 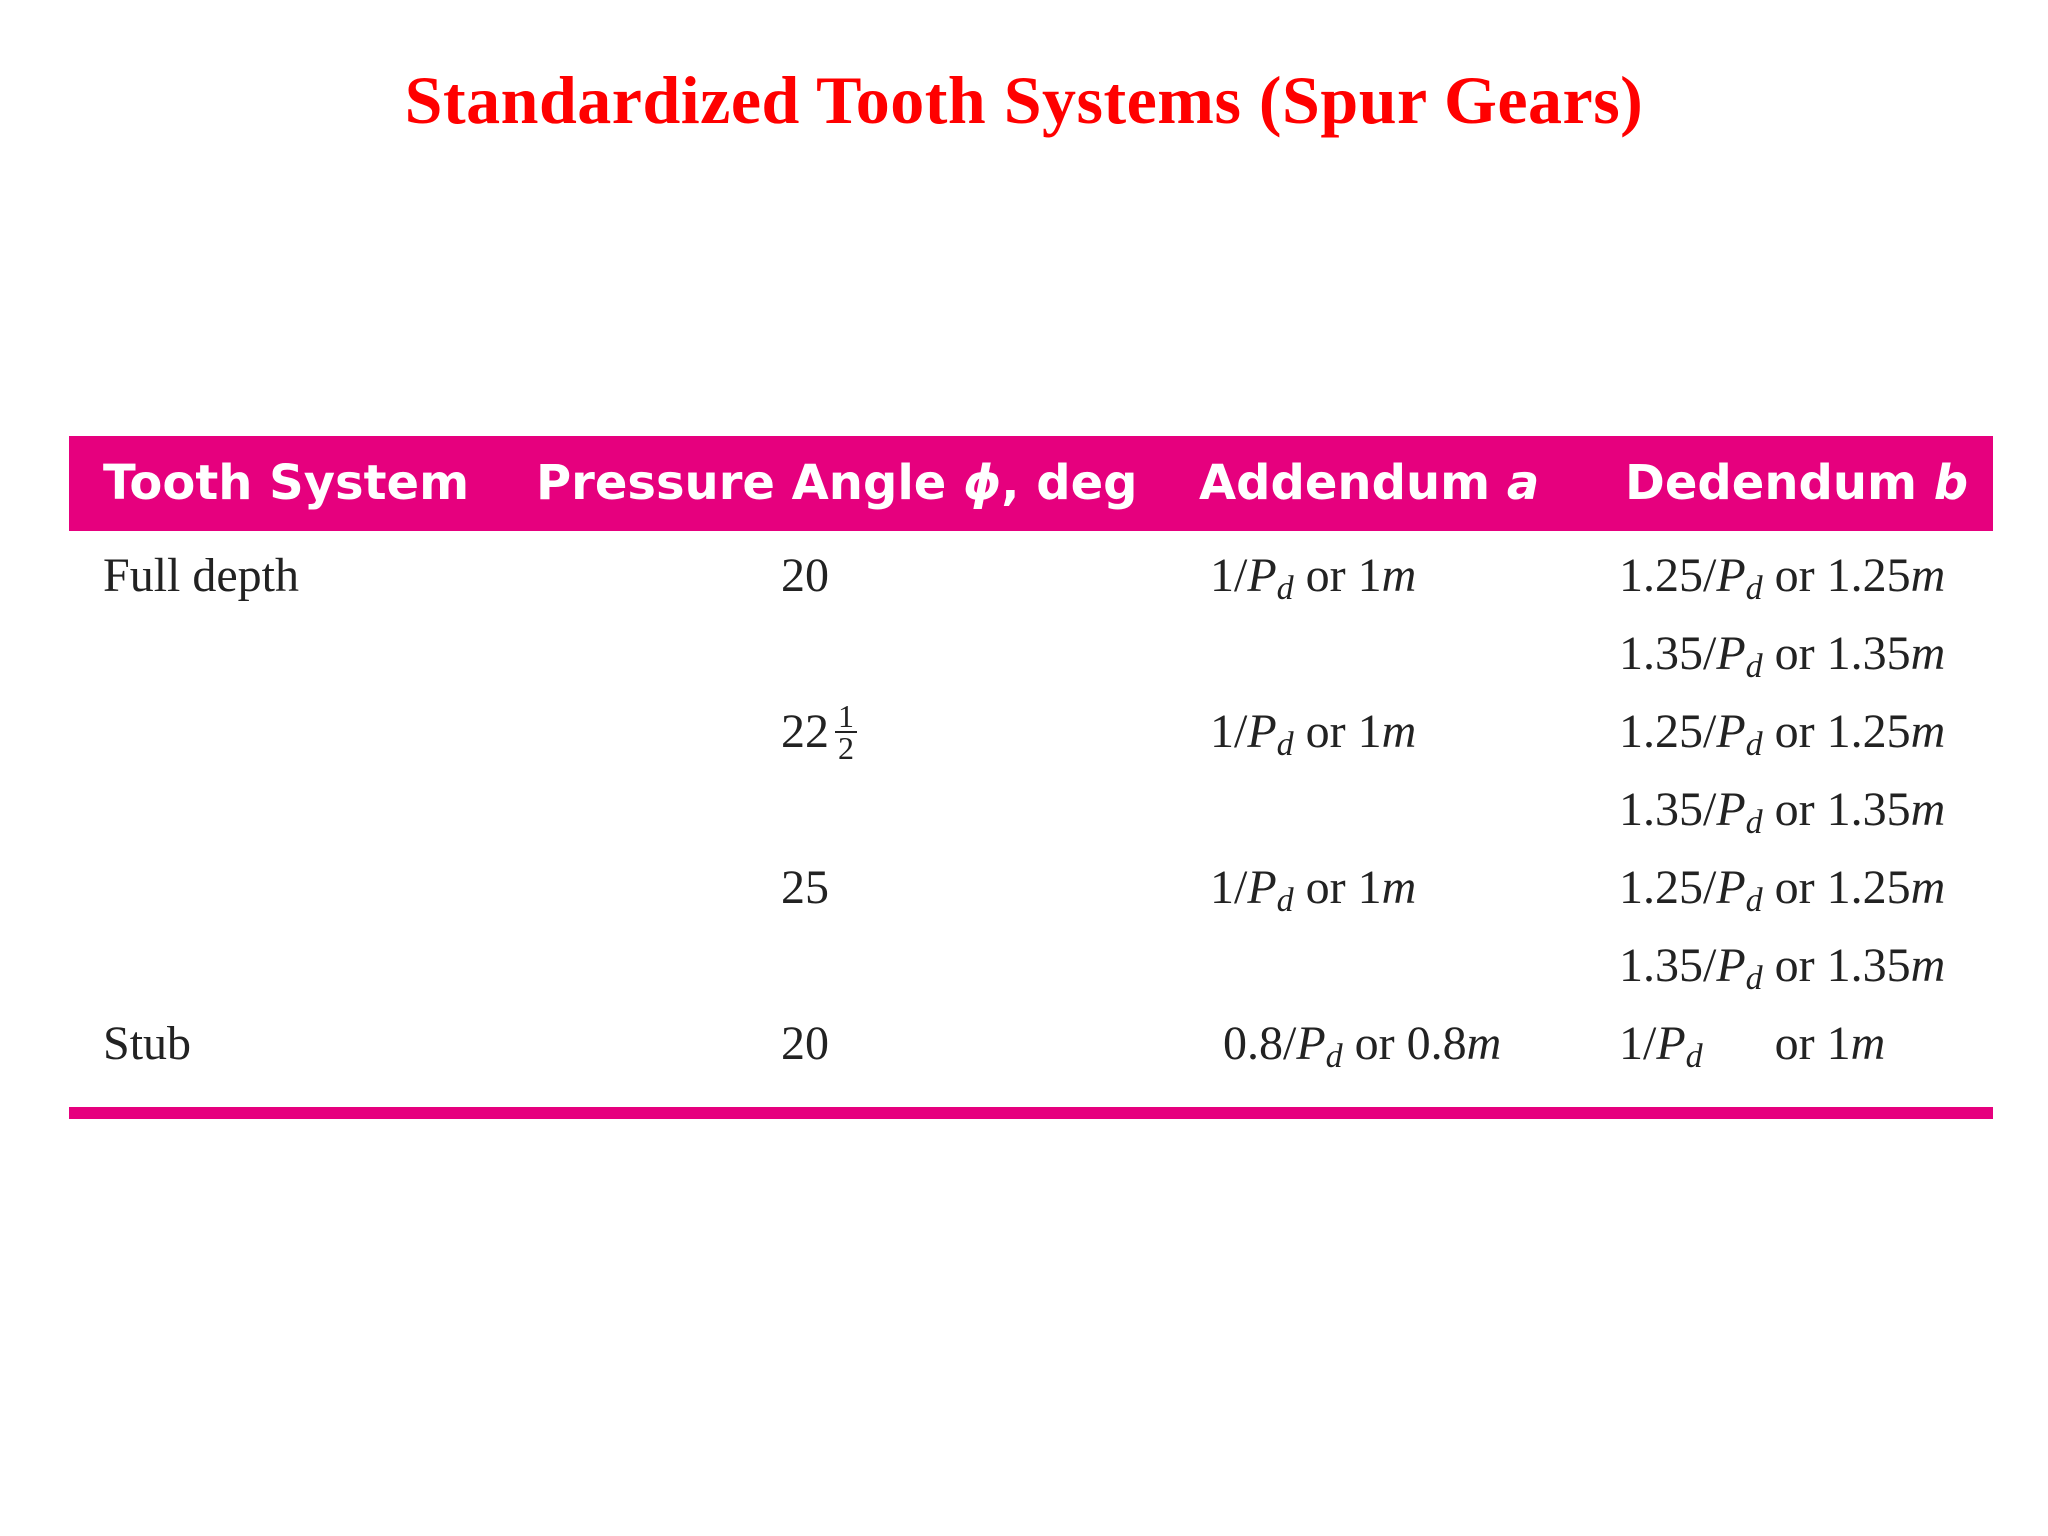 I want to click on addendum-cell: 0.8/Pd or 0.8m, so click(x=1362, y=1044).